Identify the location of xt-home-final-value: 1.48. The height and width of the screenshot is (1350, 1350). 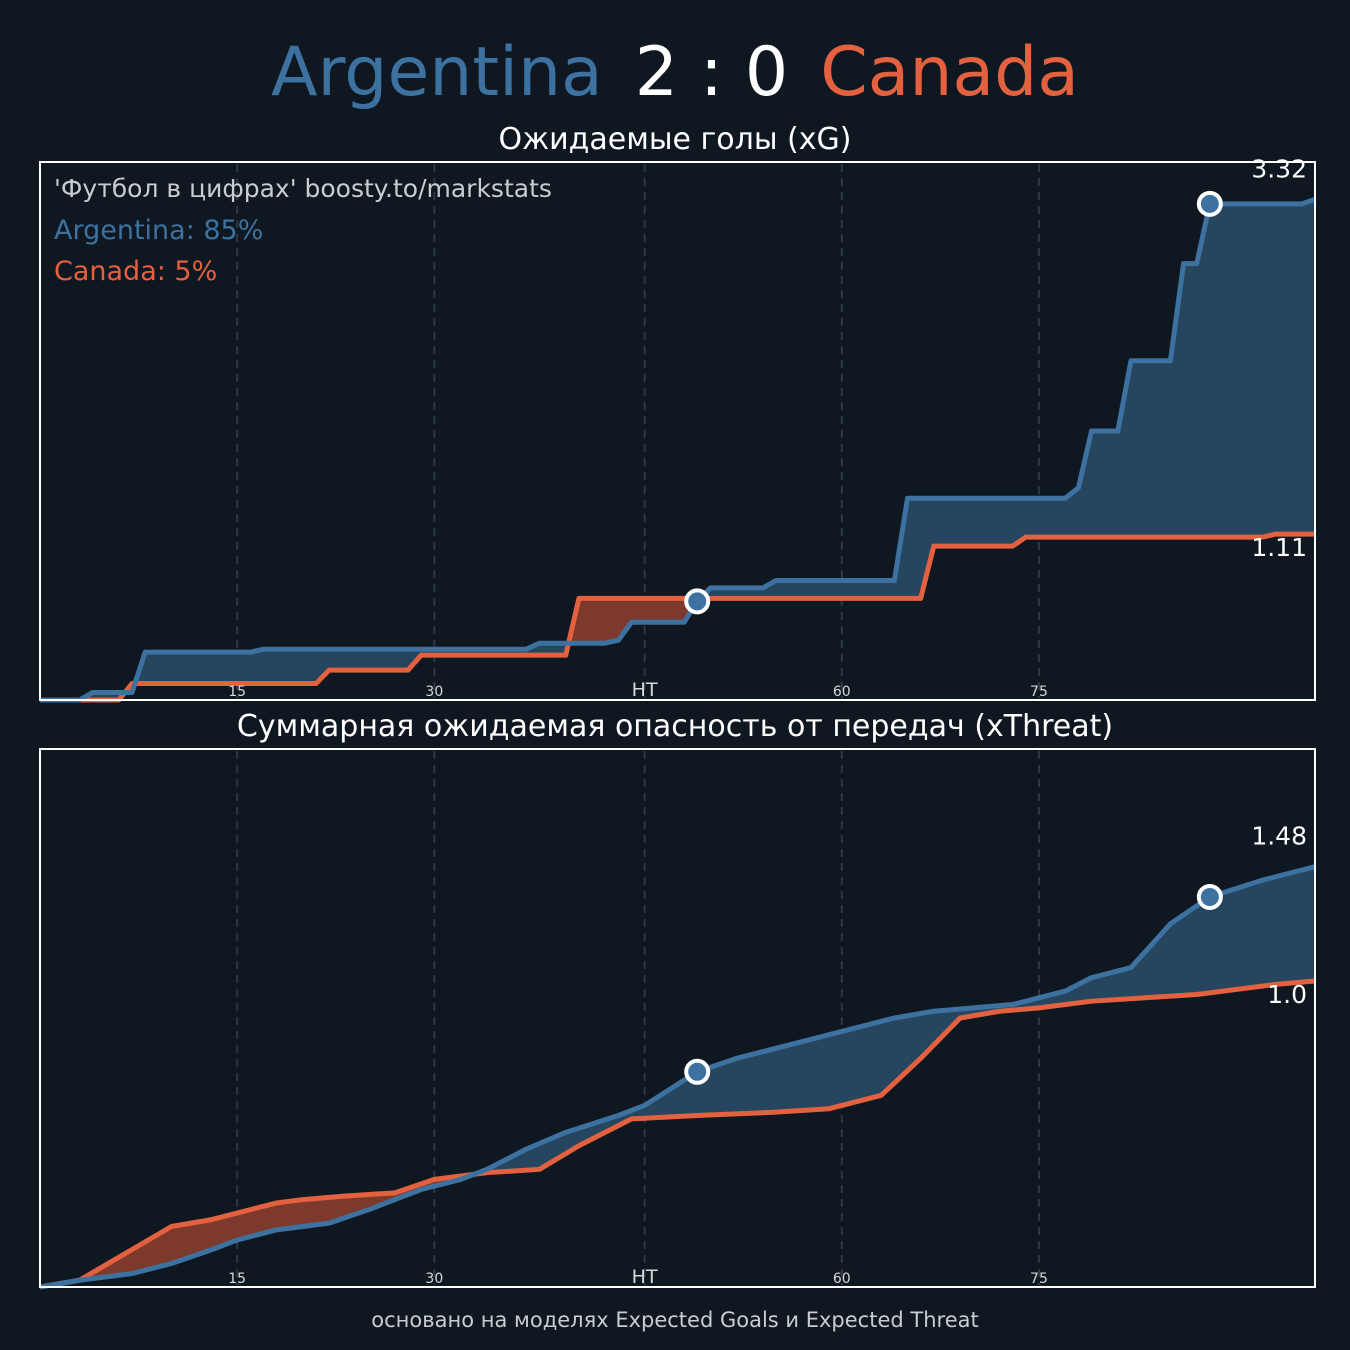
(1279, 836).